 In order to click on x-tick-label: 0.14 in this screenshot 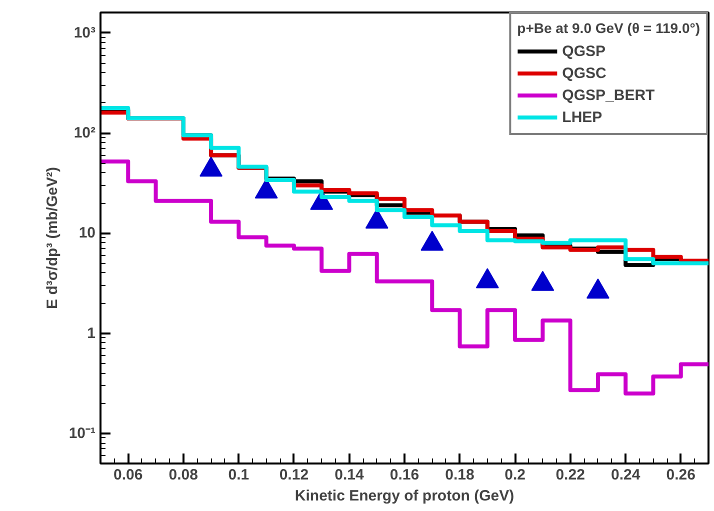, I will do `click(349, 475)`.